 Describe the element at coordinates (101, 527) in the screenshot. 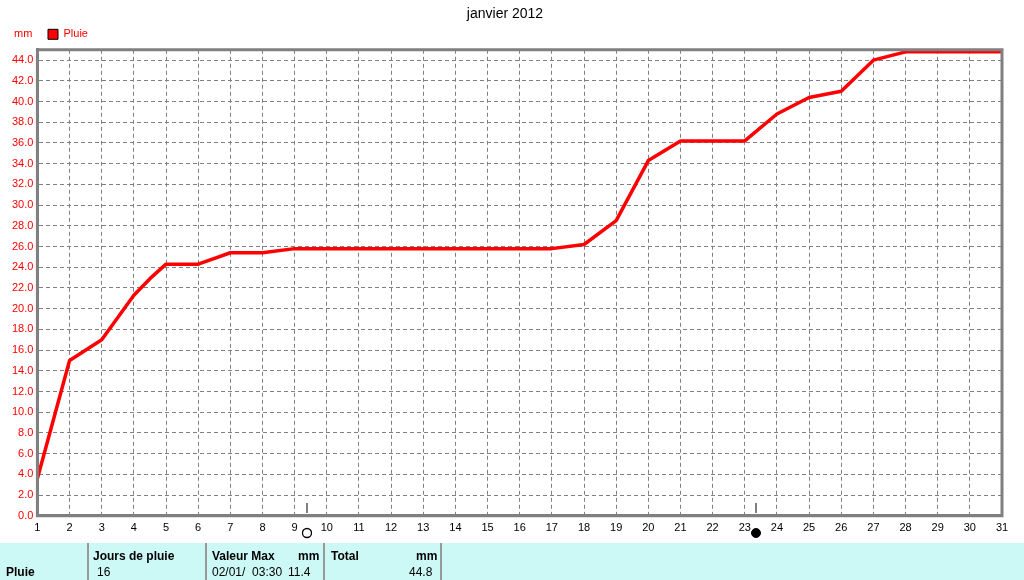

I see `x-tick-label: 3` at that location.